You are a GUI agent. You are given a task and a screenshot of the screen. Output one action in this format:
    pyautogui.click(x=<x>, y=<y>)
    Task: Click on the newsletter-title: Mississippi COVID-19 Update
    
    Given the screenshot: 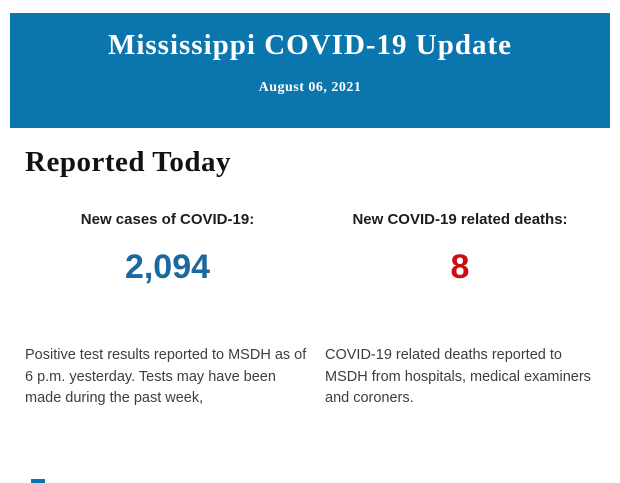 What is the action you would take?
    pyautogui.click(x=310, y=45)
    